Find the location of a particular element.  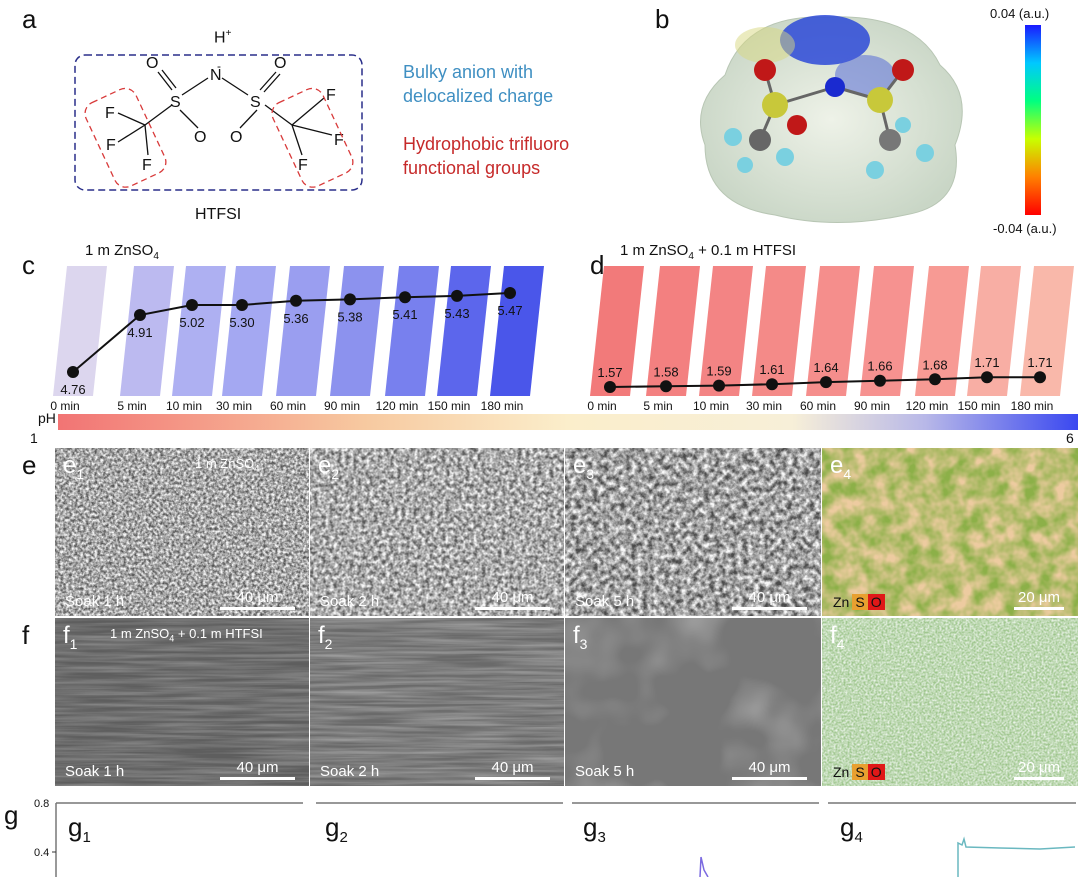

panel-b-label: b is located at coordinates (662, 19).